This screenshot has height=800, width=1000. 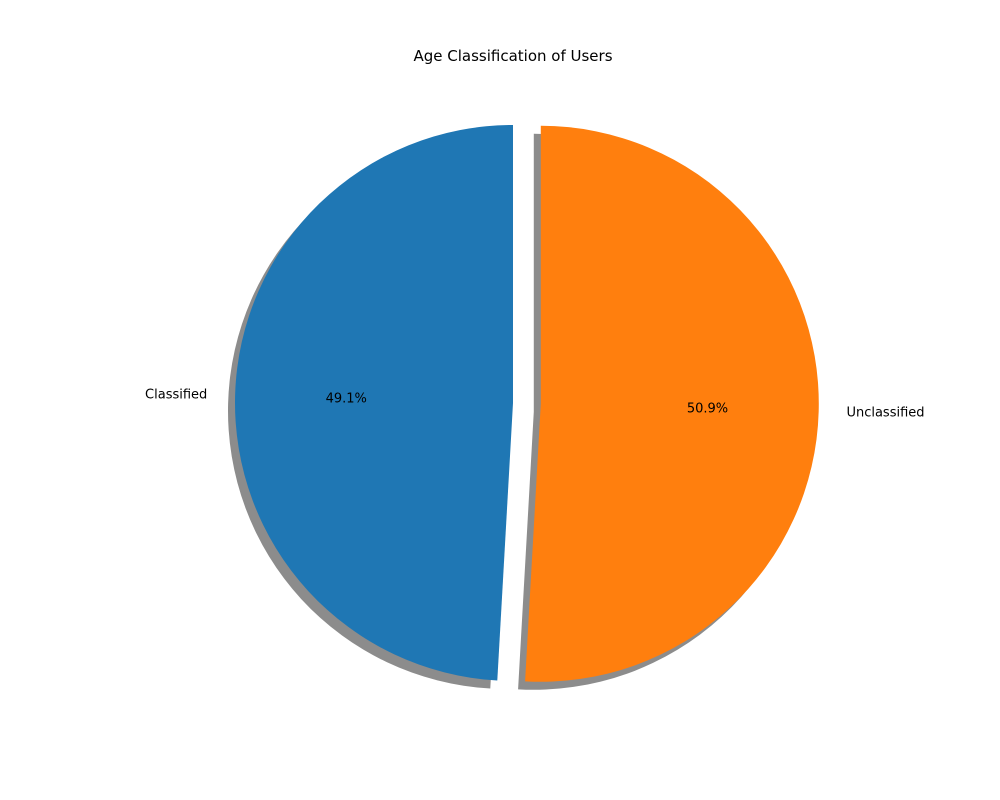 I want to click on chart-title: Age Classification of Users, so click(x=512, y=56).